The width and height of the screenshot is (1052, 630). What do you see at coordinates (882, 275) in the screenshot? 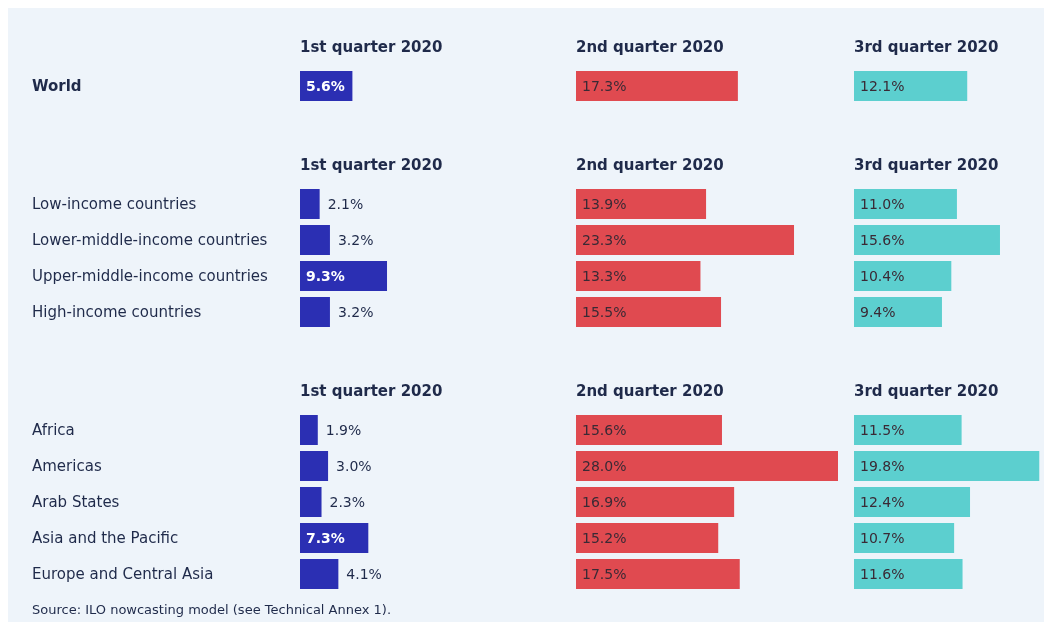
I see `data-label: 10.4%` at bounding box center [882, 275].